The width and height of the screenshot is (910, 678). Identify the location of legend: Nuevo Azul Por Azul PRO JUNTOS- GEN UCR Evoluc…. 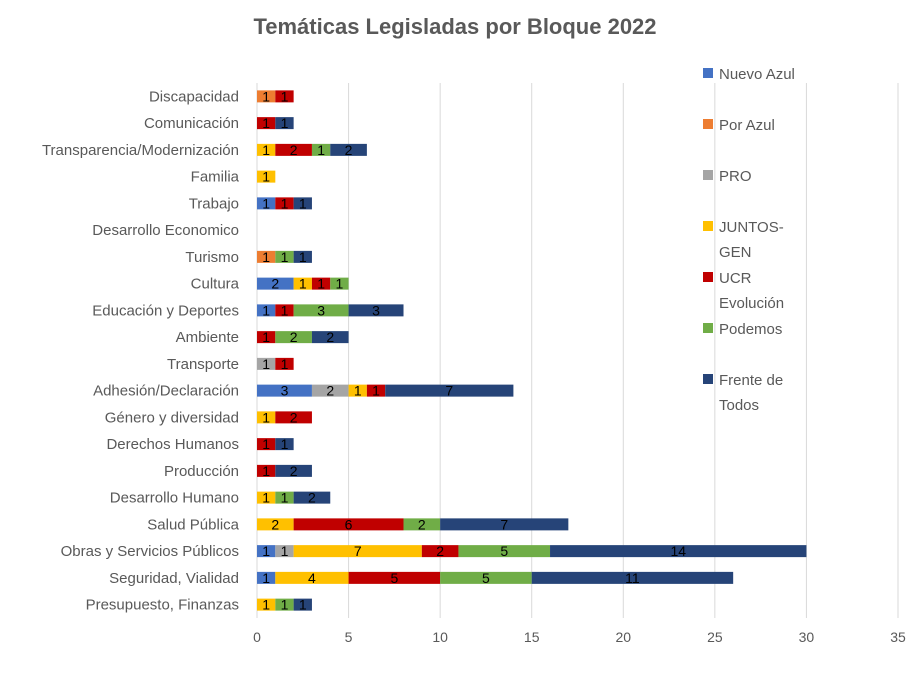
(749, 240).